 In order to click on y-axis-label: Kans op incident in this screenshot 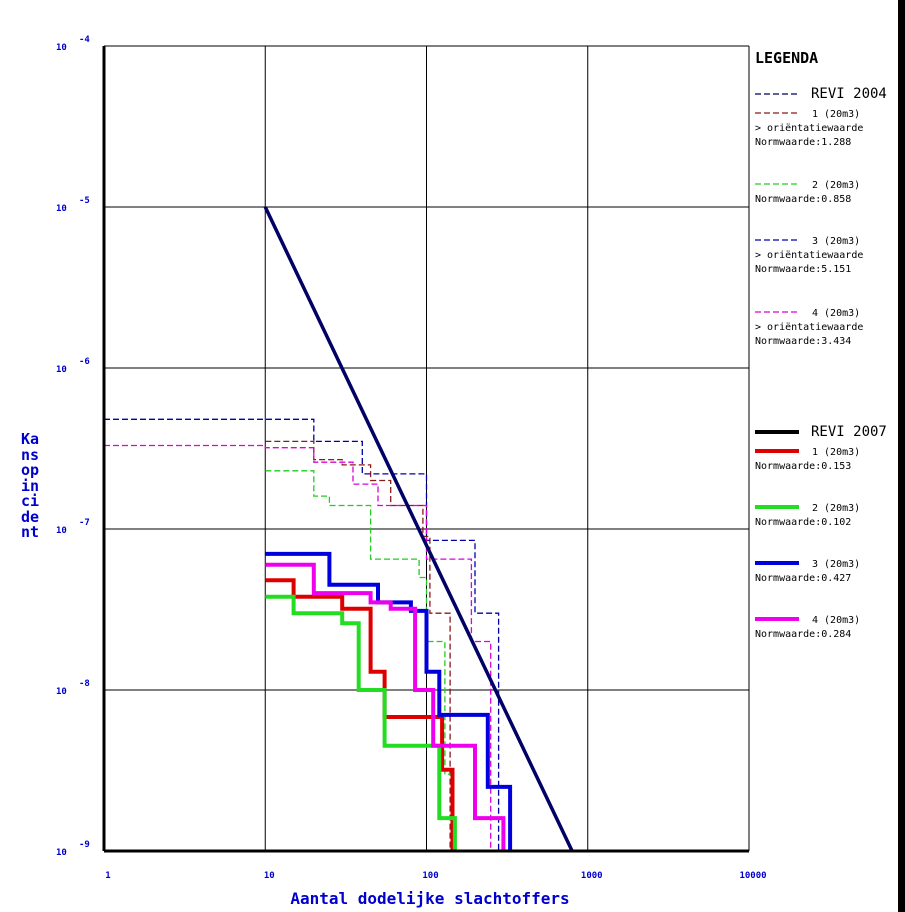, I will do `click(30, 485)`.